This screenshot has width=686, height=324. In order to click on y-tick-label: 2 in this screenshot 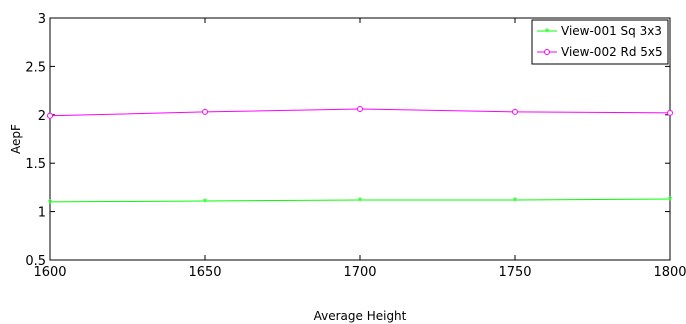, I will do `click(42, 116)`.